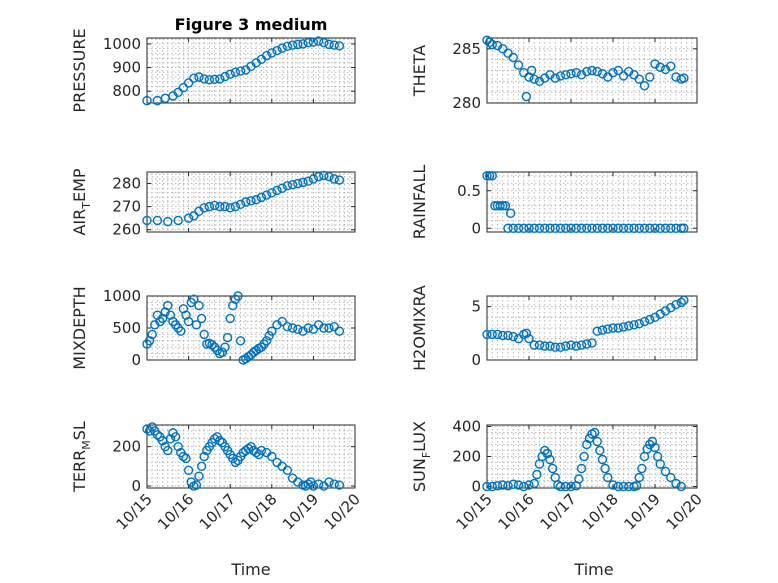 Image resolution: width=778 pixels, height=583 pixels. I want to click on x-axis-label-right: Time, so click(593, 569).